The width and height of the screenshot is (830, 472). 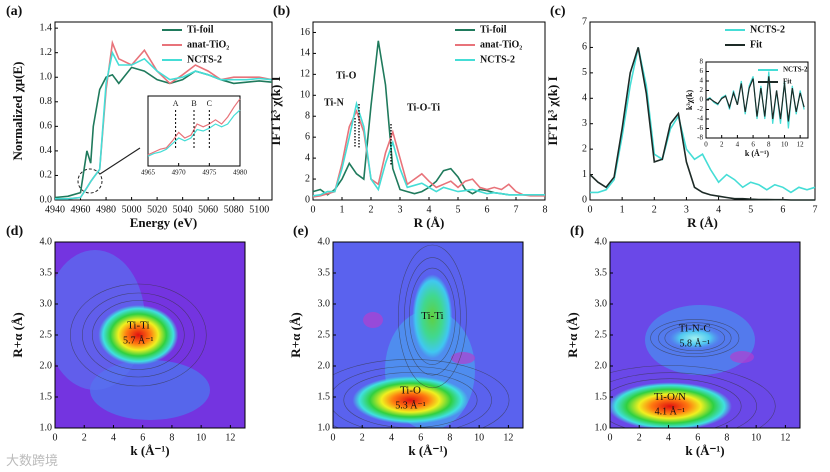 I want to click on x-tick-label: 5100, so click(x=259, y=209).